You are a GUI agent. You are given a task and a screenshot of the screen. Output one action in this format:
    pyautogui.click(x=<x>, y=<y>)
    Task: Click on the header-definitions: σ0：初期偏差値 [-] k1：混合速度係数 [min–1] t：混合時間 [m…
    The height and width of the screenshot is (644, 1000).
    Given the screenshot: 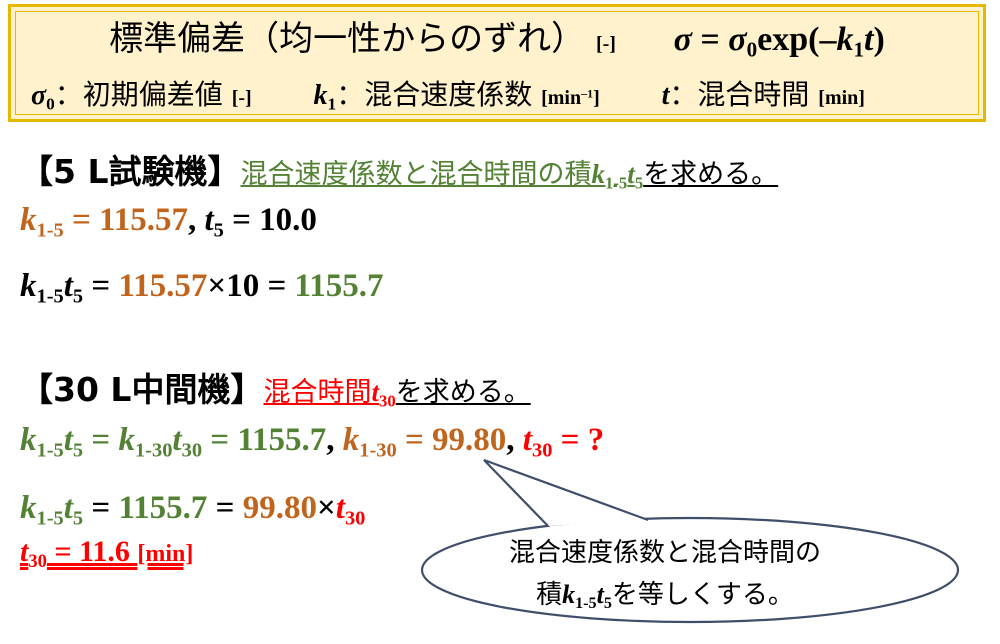 What is the action you would take?
    pyautogui.click(x=448, y=98)
    